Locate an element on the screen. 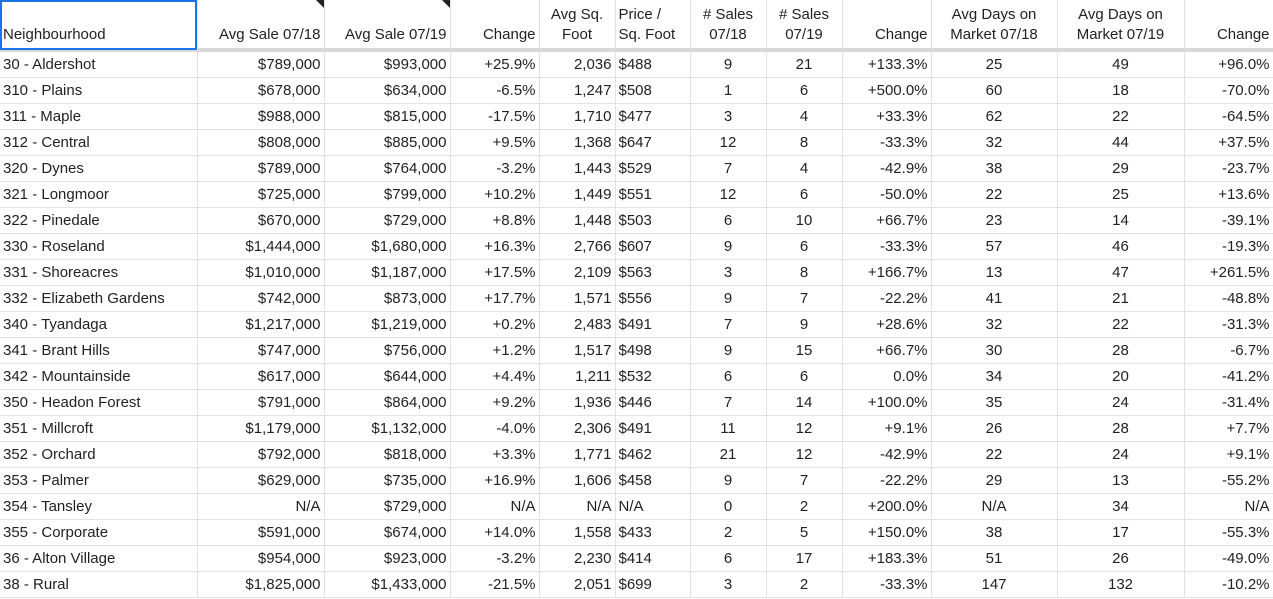 The image size is (1273, 599). cell-avg-sale-0719: $735,000 is located at coordinates (387, 480).